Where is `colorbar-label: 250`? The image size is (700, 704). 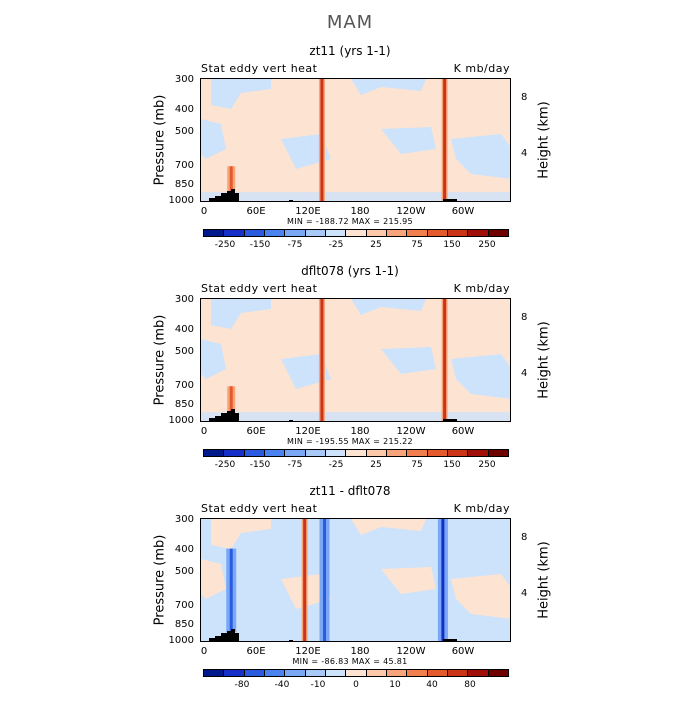 colorbar-label: 250 is located at coordinates (487, 465).